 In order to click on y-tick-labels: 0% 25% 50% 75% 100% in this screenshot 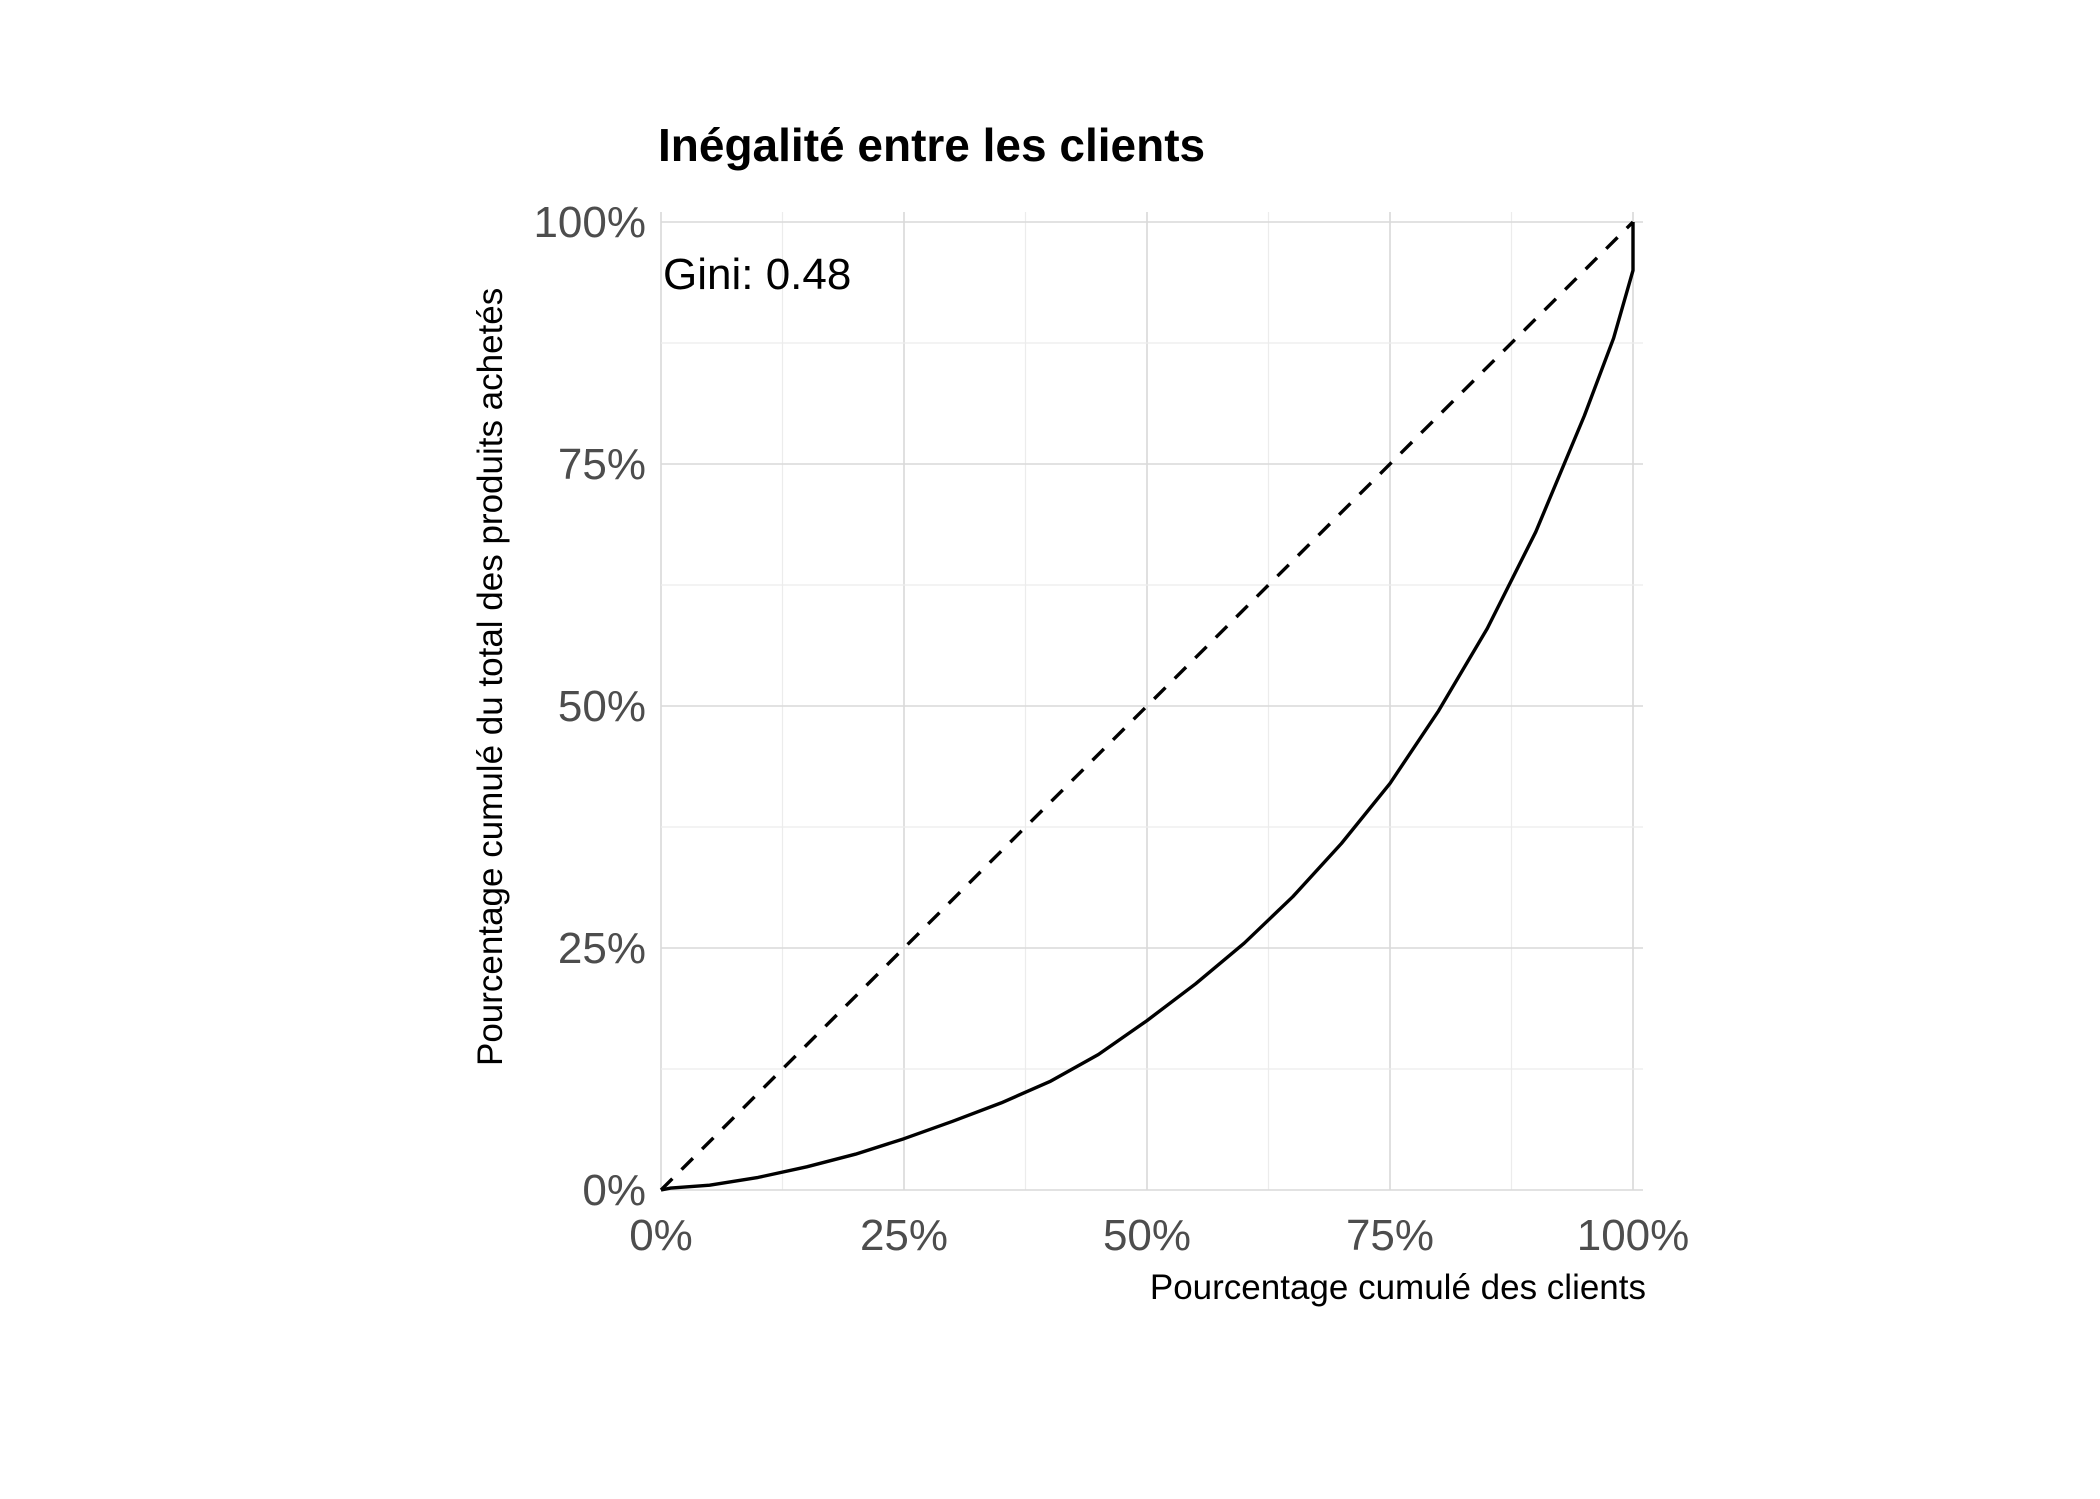, I will do `click(589, 706)`.